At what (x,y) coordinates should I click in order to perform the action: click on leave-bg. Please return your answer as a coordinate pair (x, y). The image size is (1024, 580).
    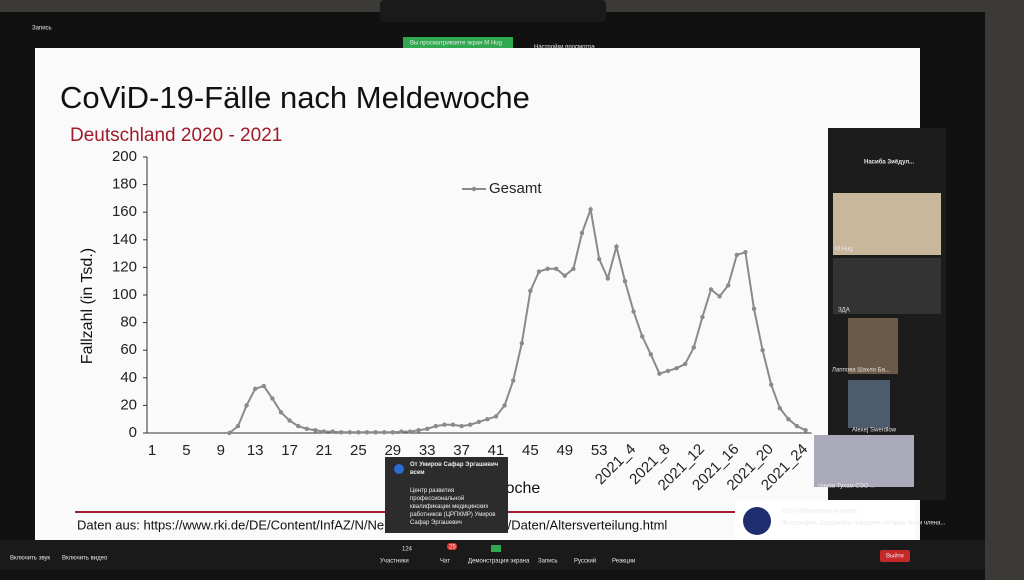
    Looking at the image, I should click on (895, 556).